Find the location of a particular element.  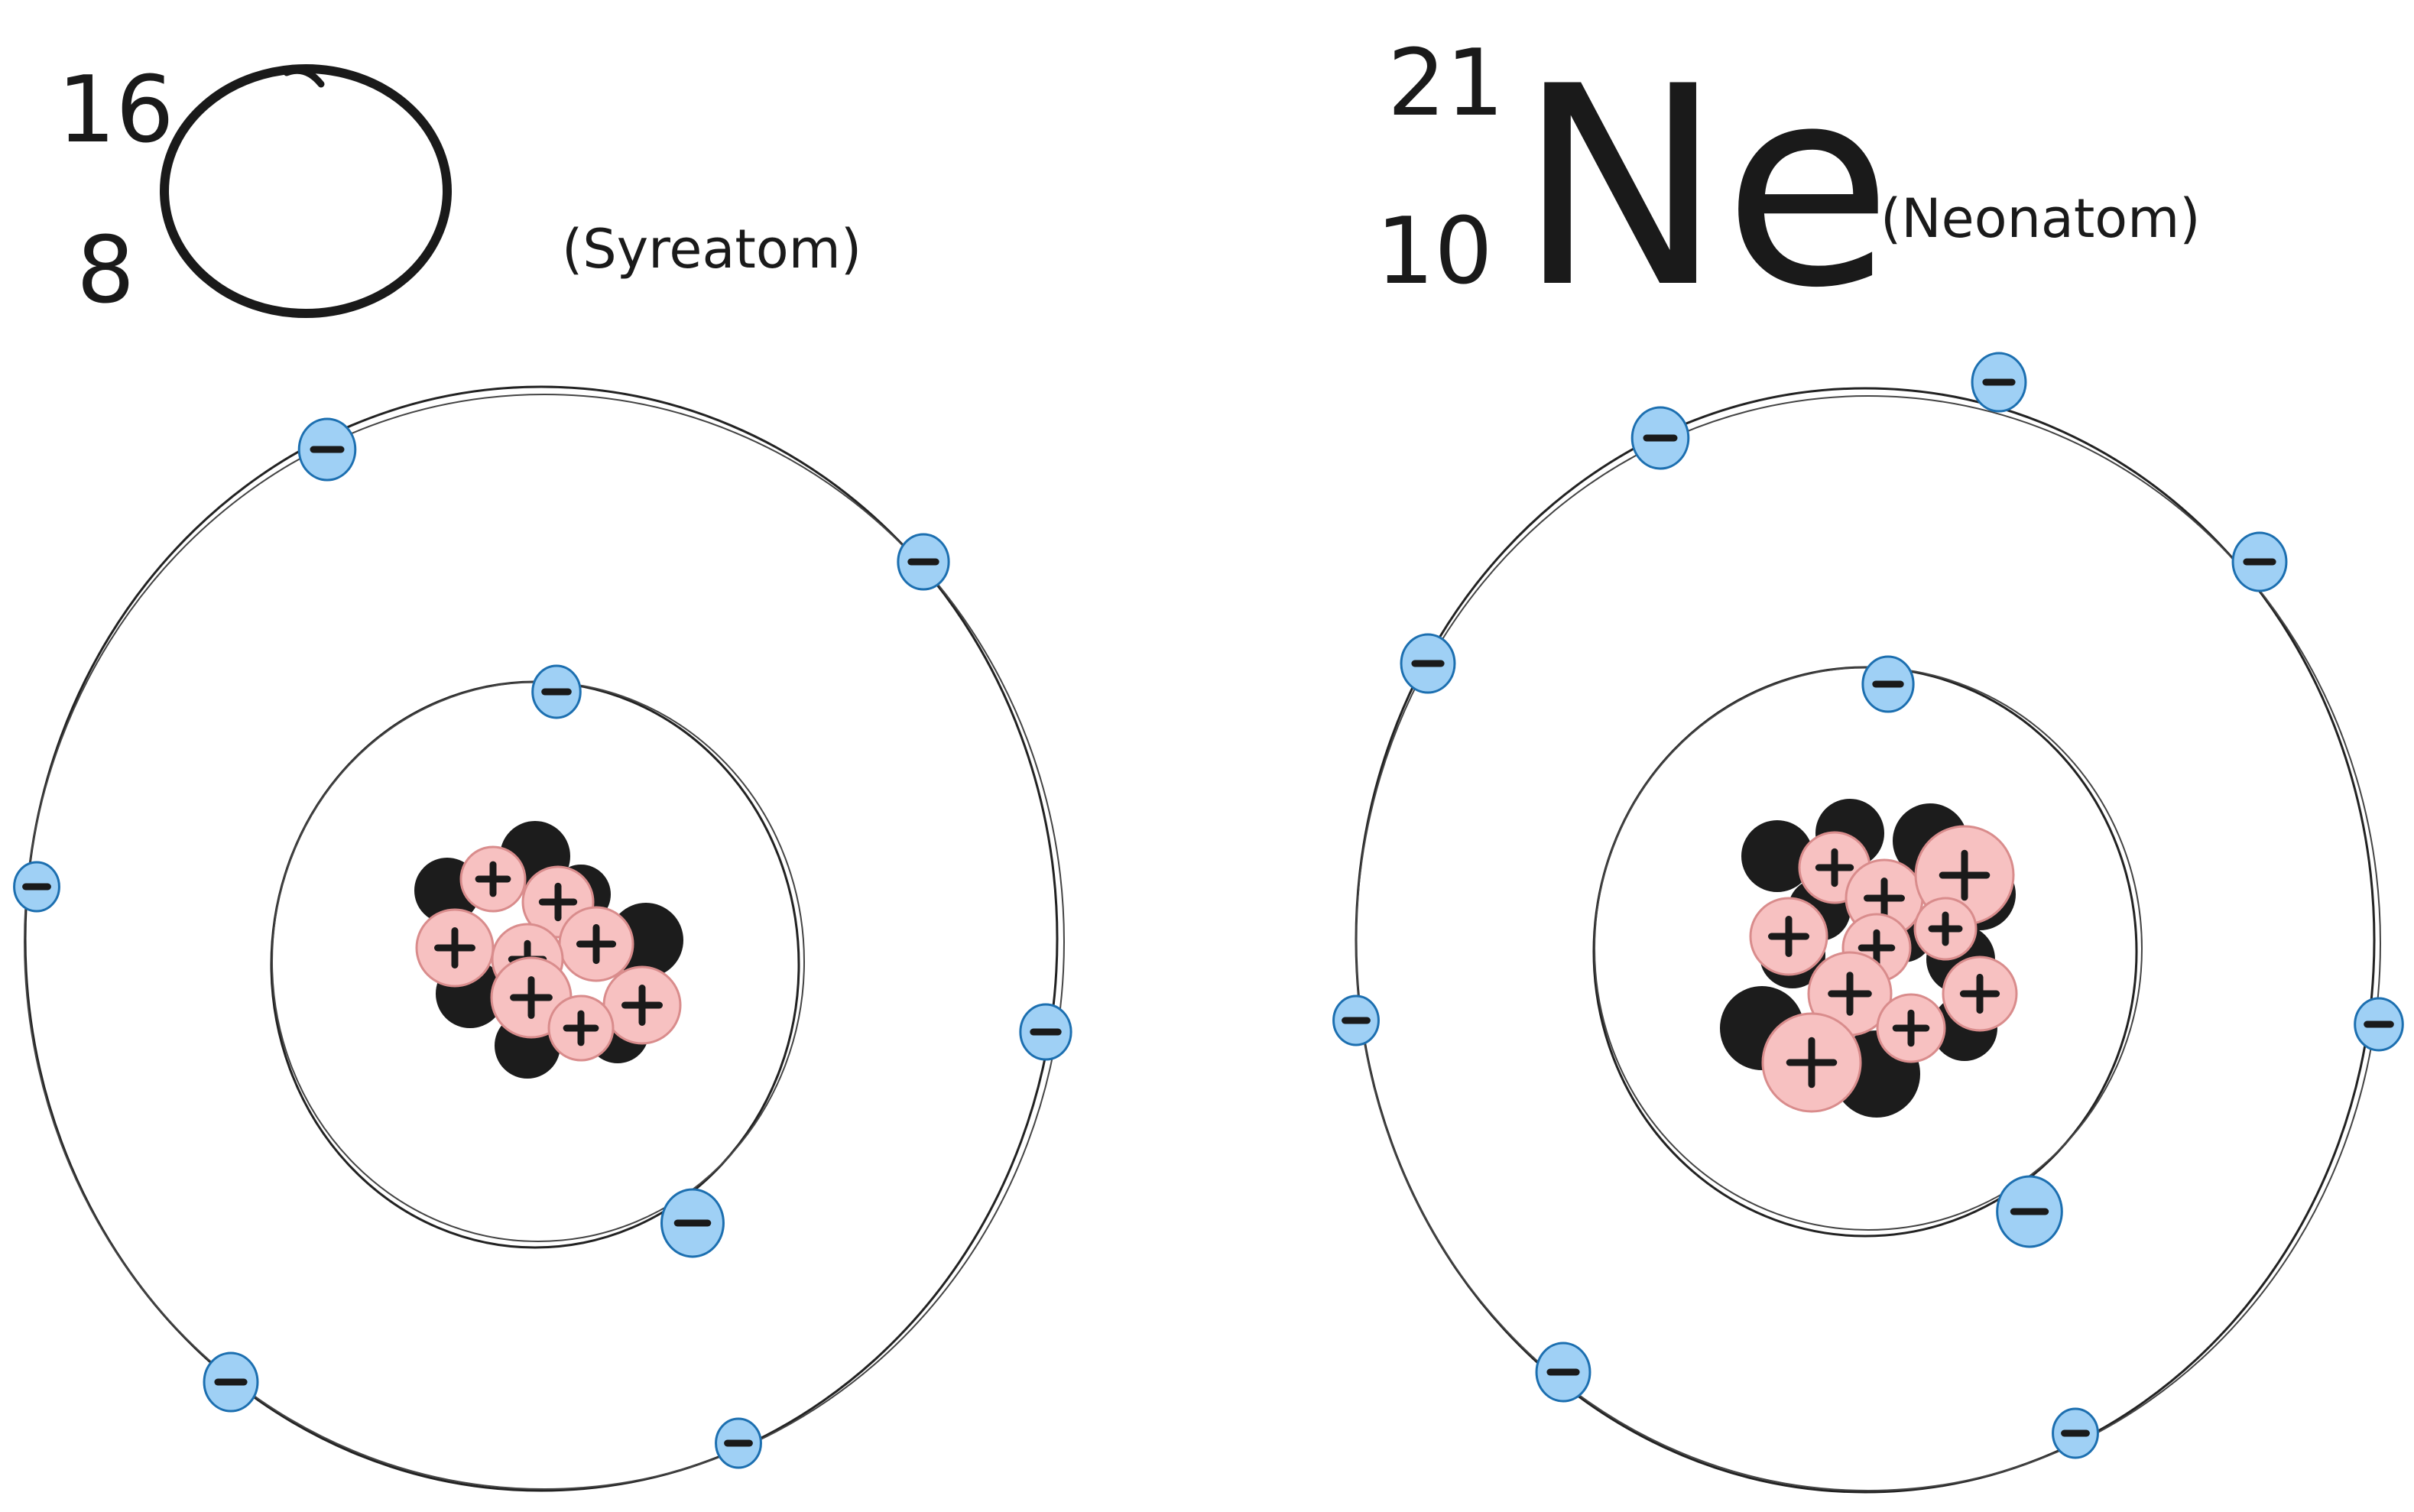

neon-mass-number: 21 is located at coordinates (1446, 84).